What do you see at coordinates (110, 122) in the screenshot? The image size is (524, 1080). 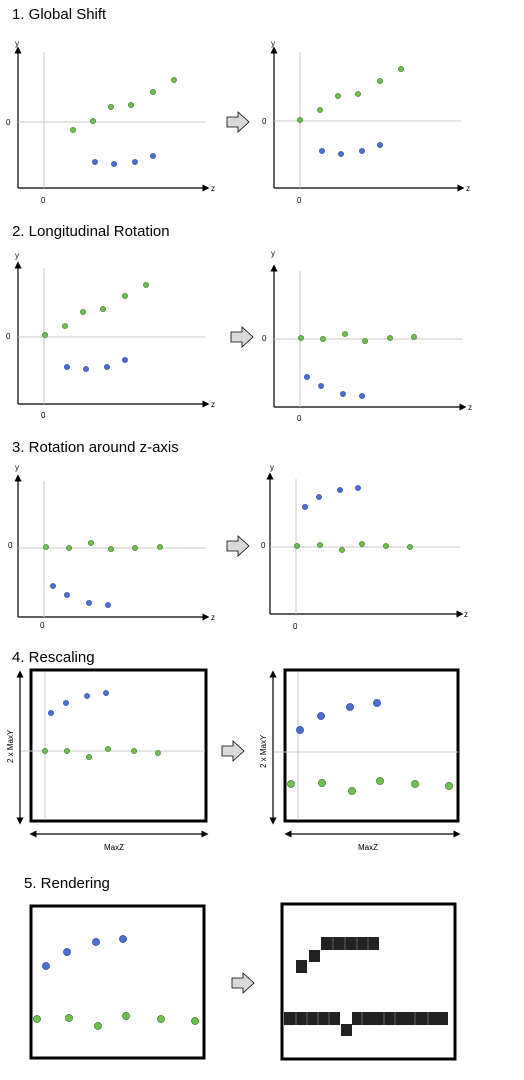 I see `plot-1-before: y z 0 0` at bounding box center [110, 122].